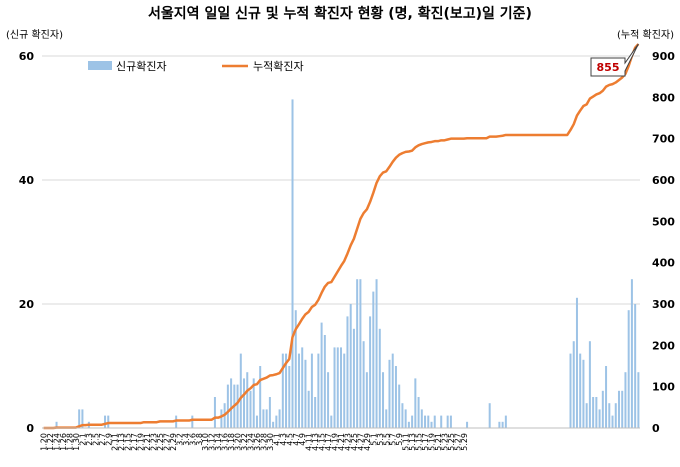 This screenshot has height=467, width=680. What do you see at coordinates (663, 304) in the screenshot?
I see `right-tick-label: 300` at bounding box center [663, 304].